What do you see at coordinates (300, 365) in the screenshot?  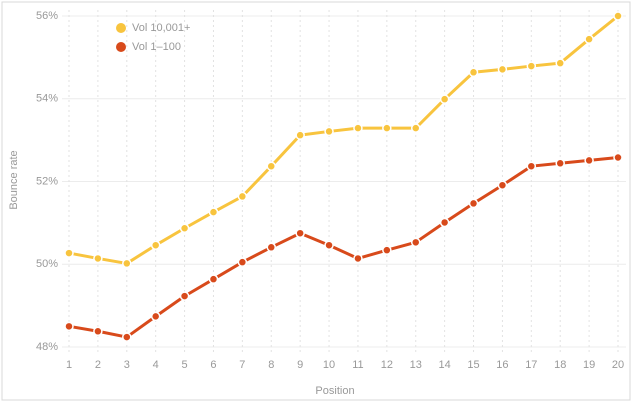 I see `x-tick-label: 9` at bounding box center [300, 365].